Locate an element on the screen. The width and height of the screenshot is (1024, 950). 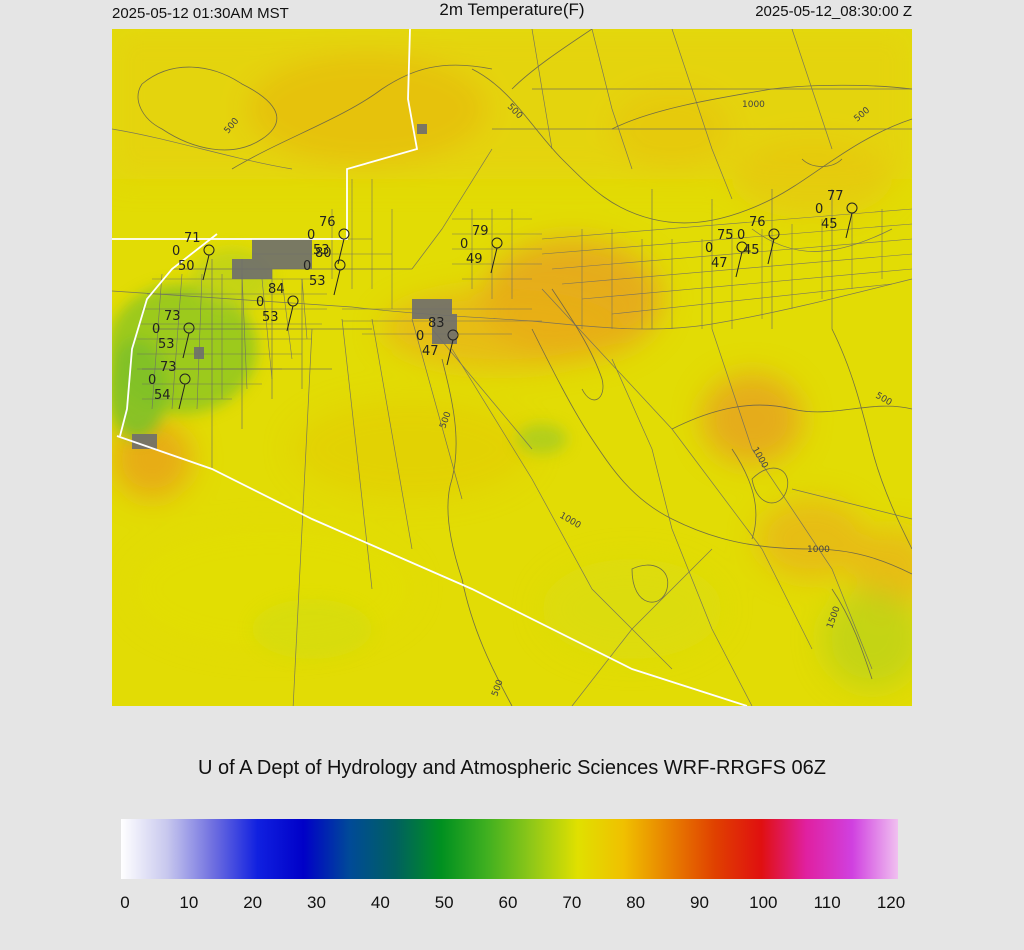
local-time-label: 2025-05-12 01:30AM MST is located at coordinates (200, 13).